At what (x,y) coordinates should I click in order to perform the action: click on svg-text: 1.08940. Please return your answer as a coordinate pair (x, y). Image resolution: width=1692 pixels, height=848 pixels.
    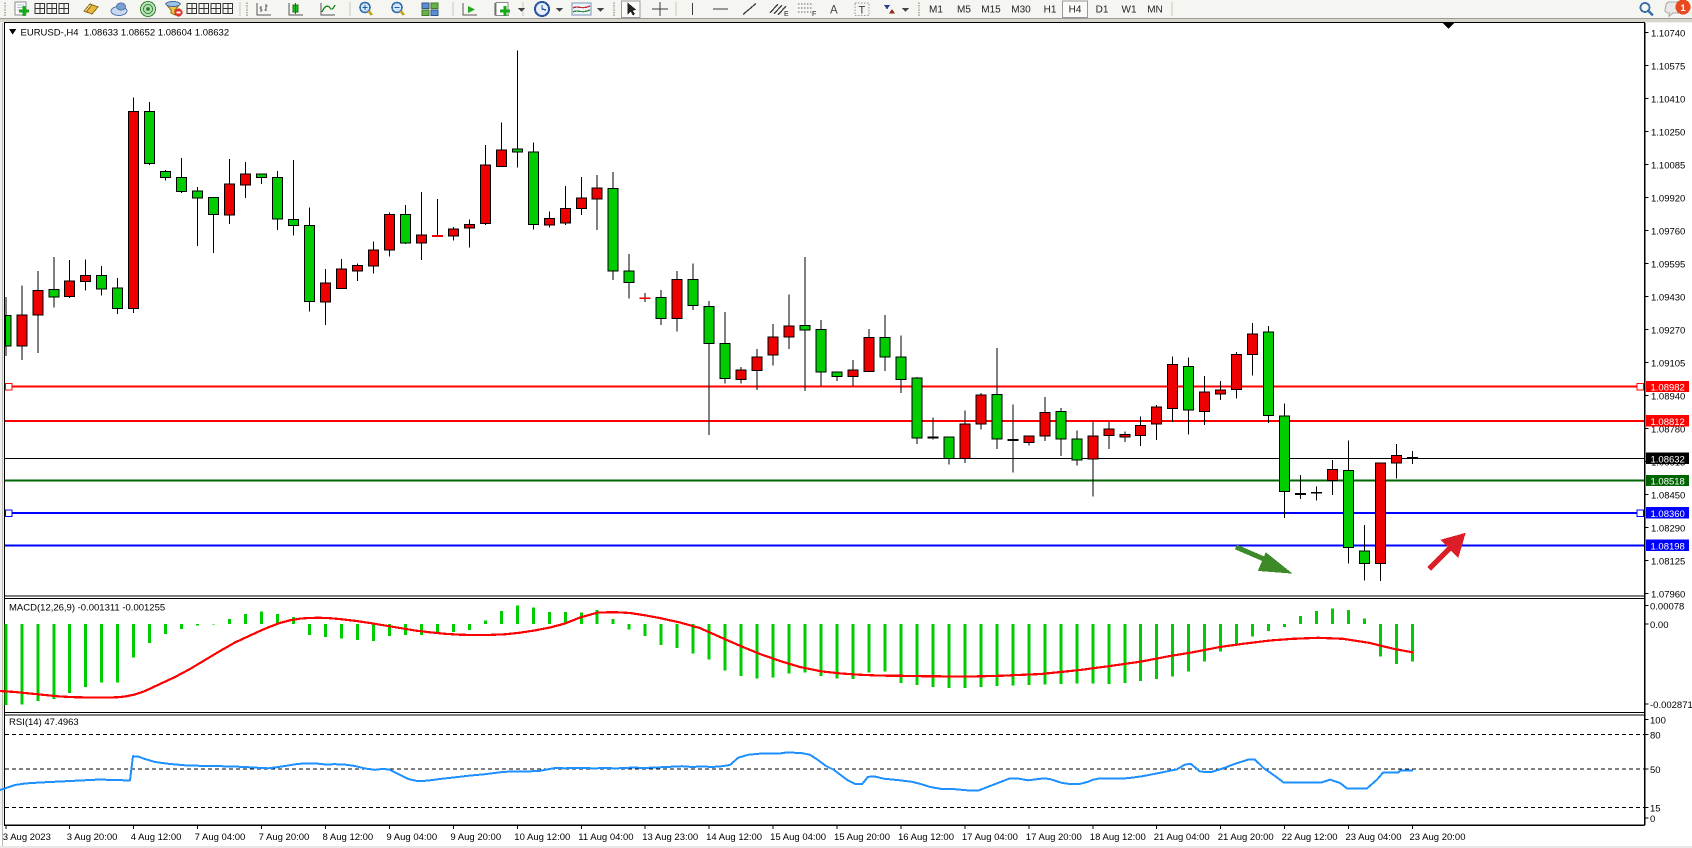
    Looking at the image, I should click on (1668, 397).